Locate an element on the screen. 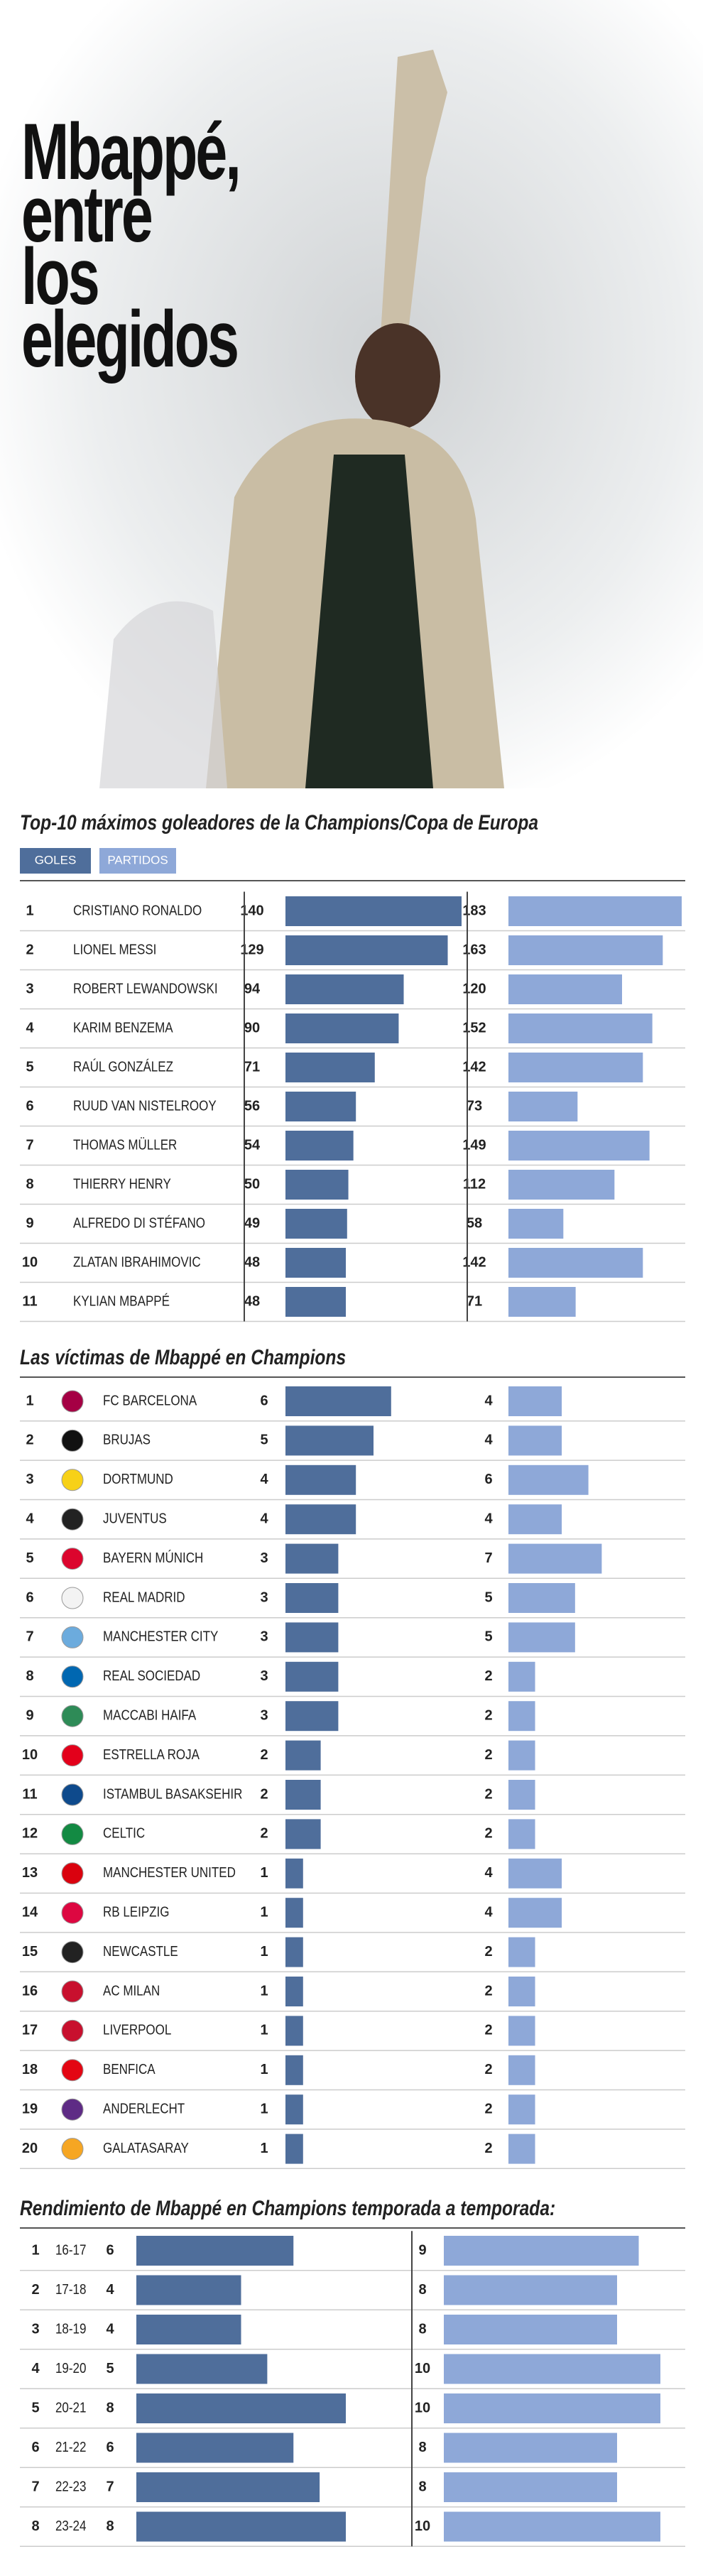 This screenshot has width=703, height=2576. value-label: 8 is located at coordinates (422, 2329).